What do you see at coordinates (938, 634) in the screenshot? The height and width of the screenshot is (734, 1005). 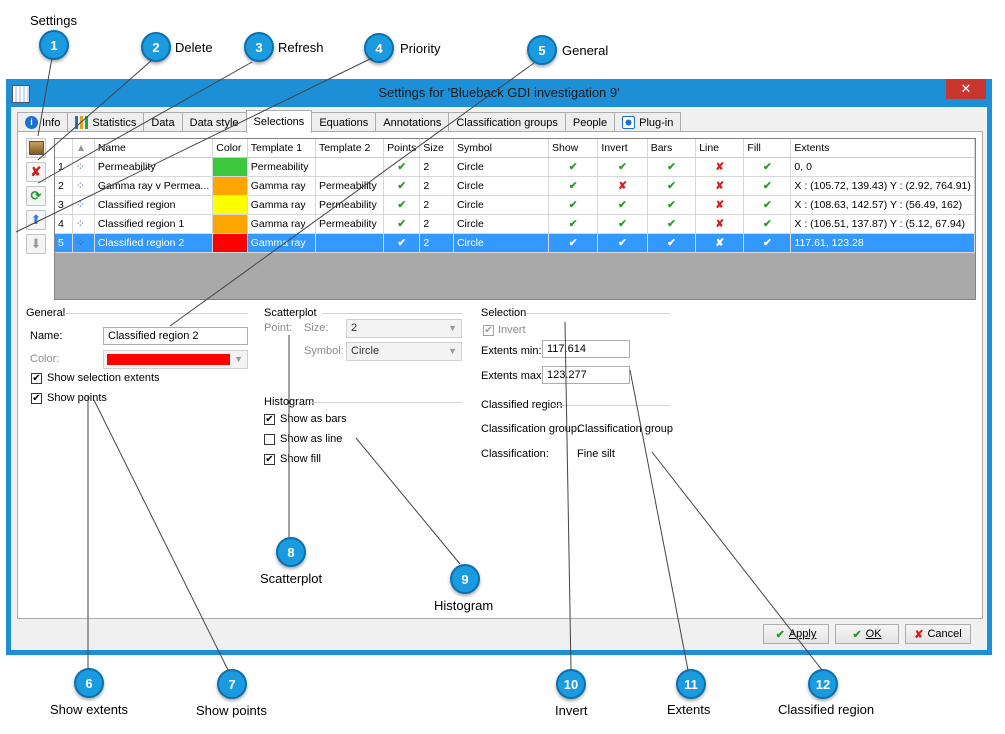 I see `cancel-button: ✘ Cancel` at bounding box center [938, 634].